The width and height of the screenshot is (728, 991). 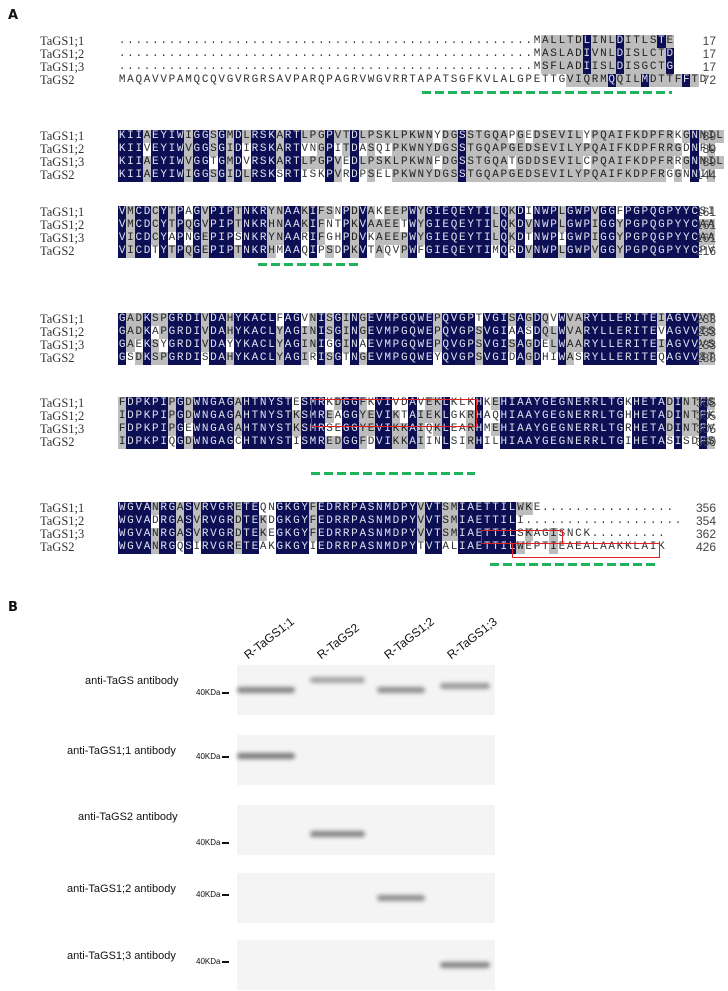 I want to click on residue: N, so click(x=313, y=332).